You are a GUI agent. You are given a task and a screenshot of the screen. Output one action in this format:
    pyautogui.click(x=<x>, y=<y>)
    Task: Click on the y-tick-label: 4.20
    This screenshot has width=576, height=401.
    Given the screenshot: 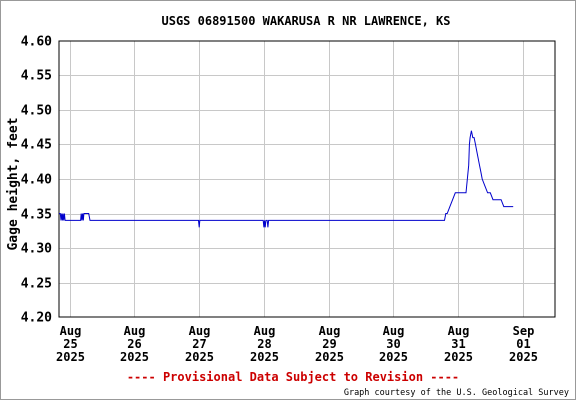 What is the action you would take?
    pyautogui.click(x=36, y=318)
    